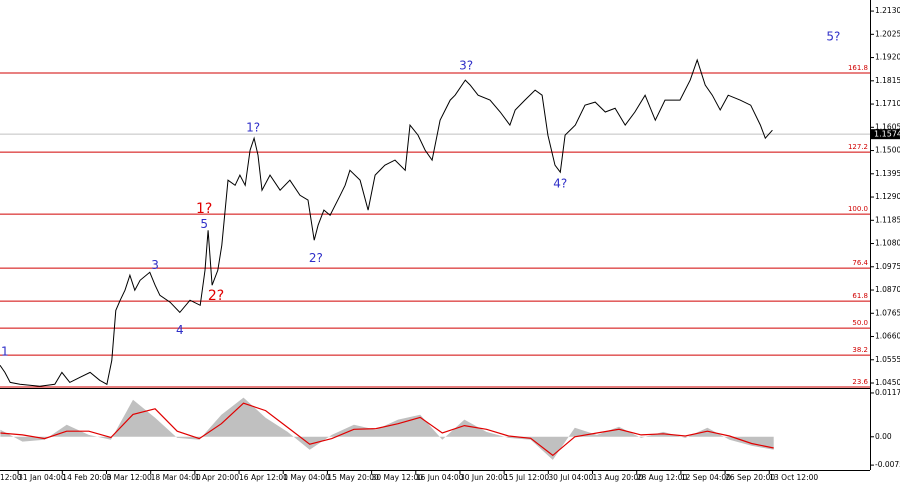 This screenshot has width=900, height=485. Describe the element at coordinates (86, 477) in the screenshot. I see `x-tick-label: 14 Feb 20:00` at that location.